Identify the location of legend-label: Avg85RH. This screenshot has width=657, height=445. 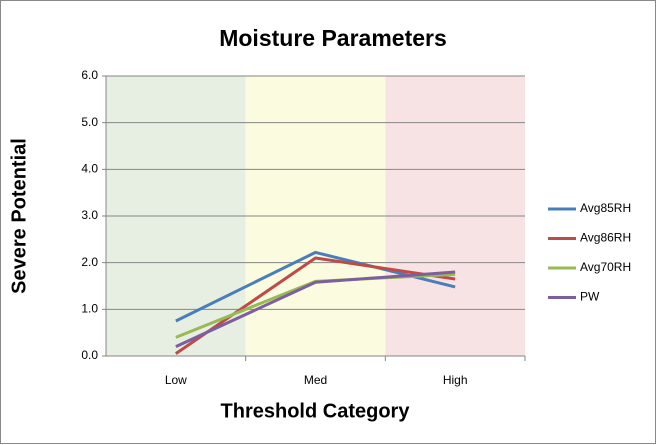
(605, 208).